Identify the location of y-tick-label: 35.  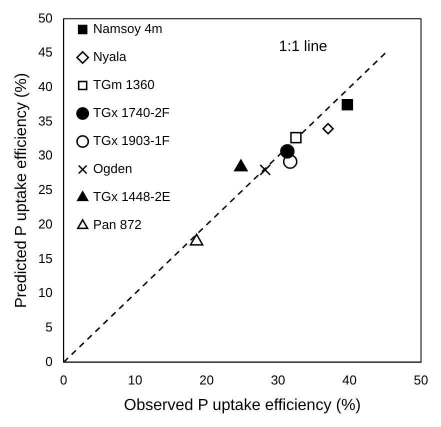
(45, 120).